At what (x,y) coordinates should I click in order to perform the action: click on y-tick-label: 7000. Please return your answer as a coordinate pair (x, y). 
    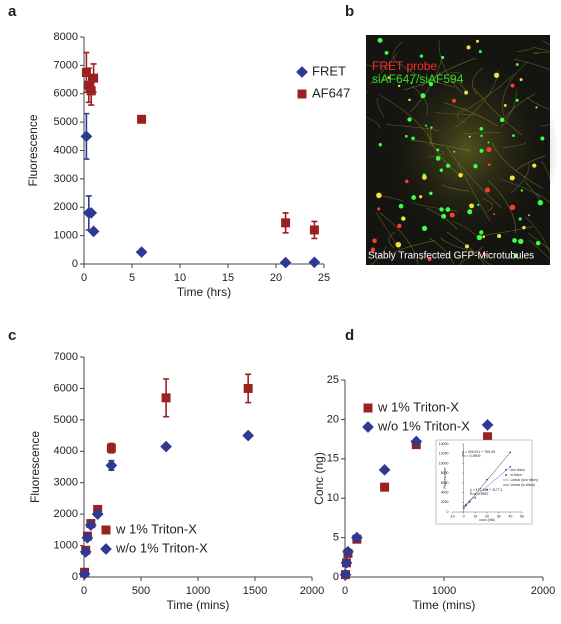
    Looking at the image, I should click on (66, 357).